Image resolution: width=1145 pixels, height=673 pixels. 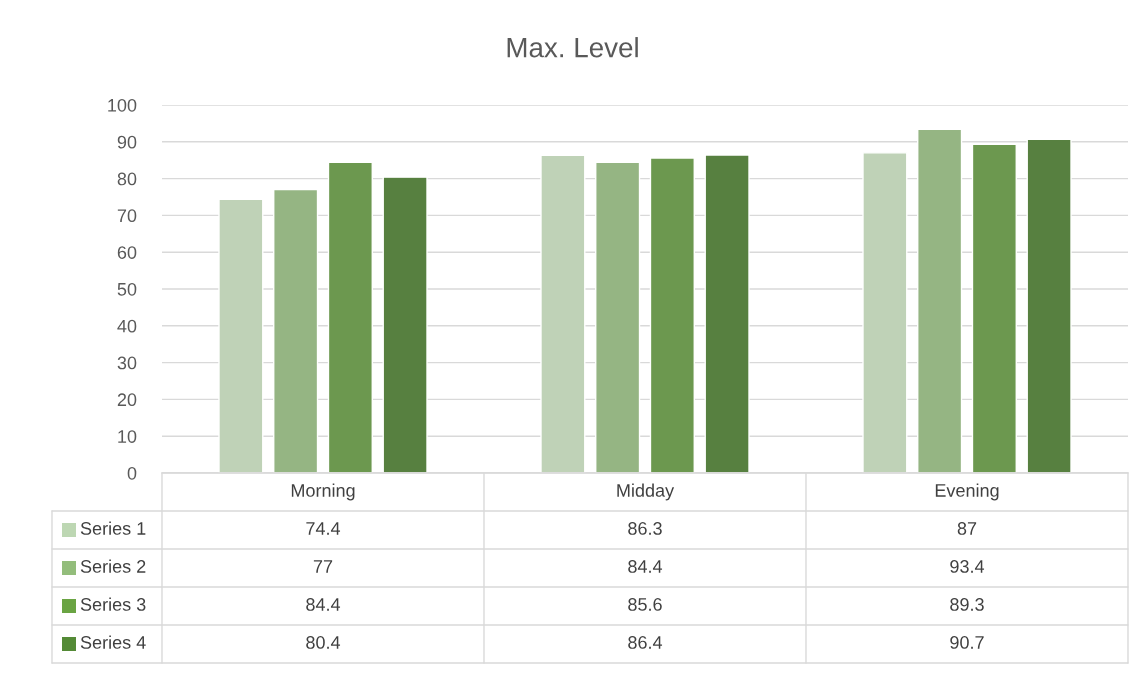 What do you see at coordinates (127, 436) in the screenshot?
I see `y-tick-label: 10` at bounding box center [127, 436].